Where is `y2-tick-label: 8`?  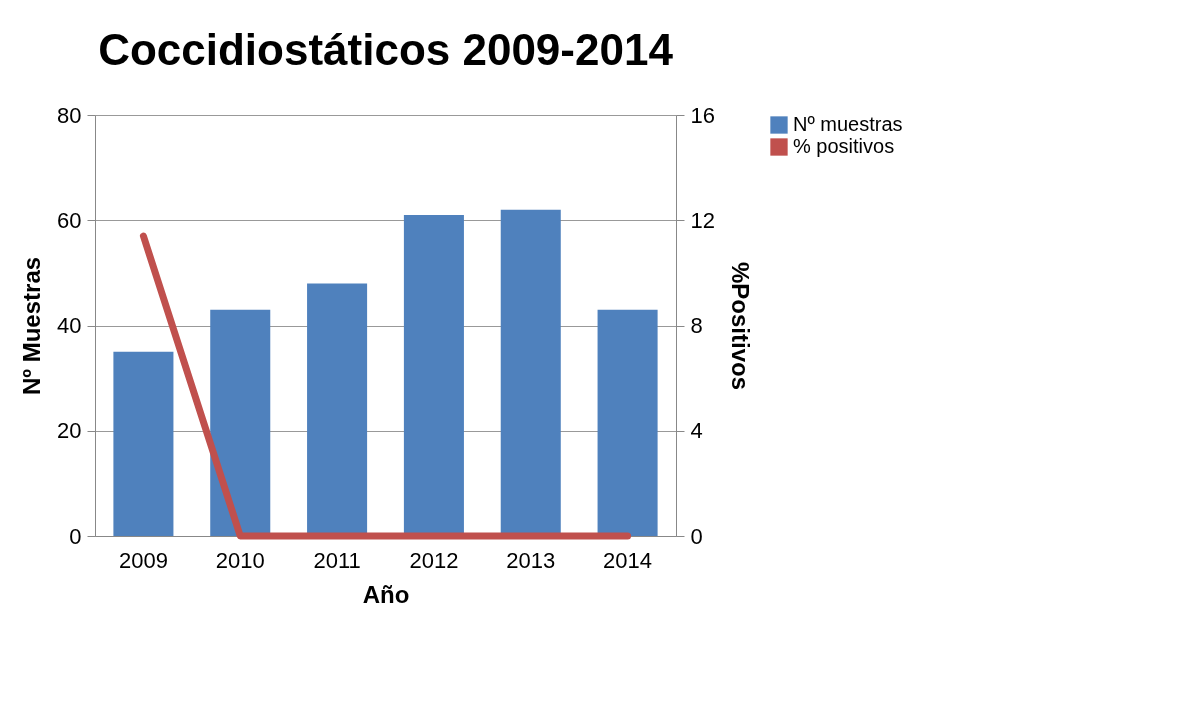 y2-tick-label: 8 is located at coordinates (696, 325).